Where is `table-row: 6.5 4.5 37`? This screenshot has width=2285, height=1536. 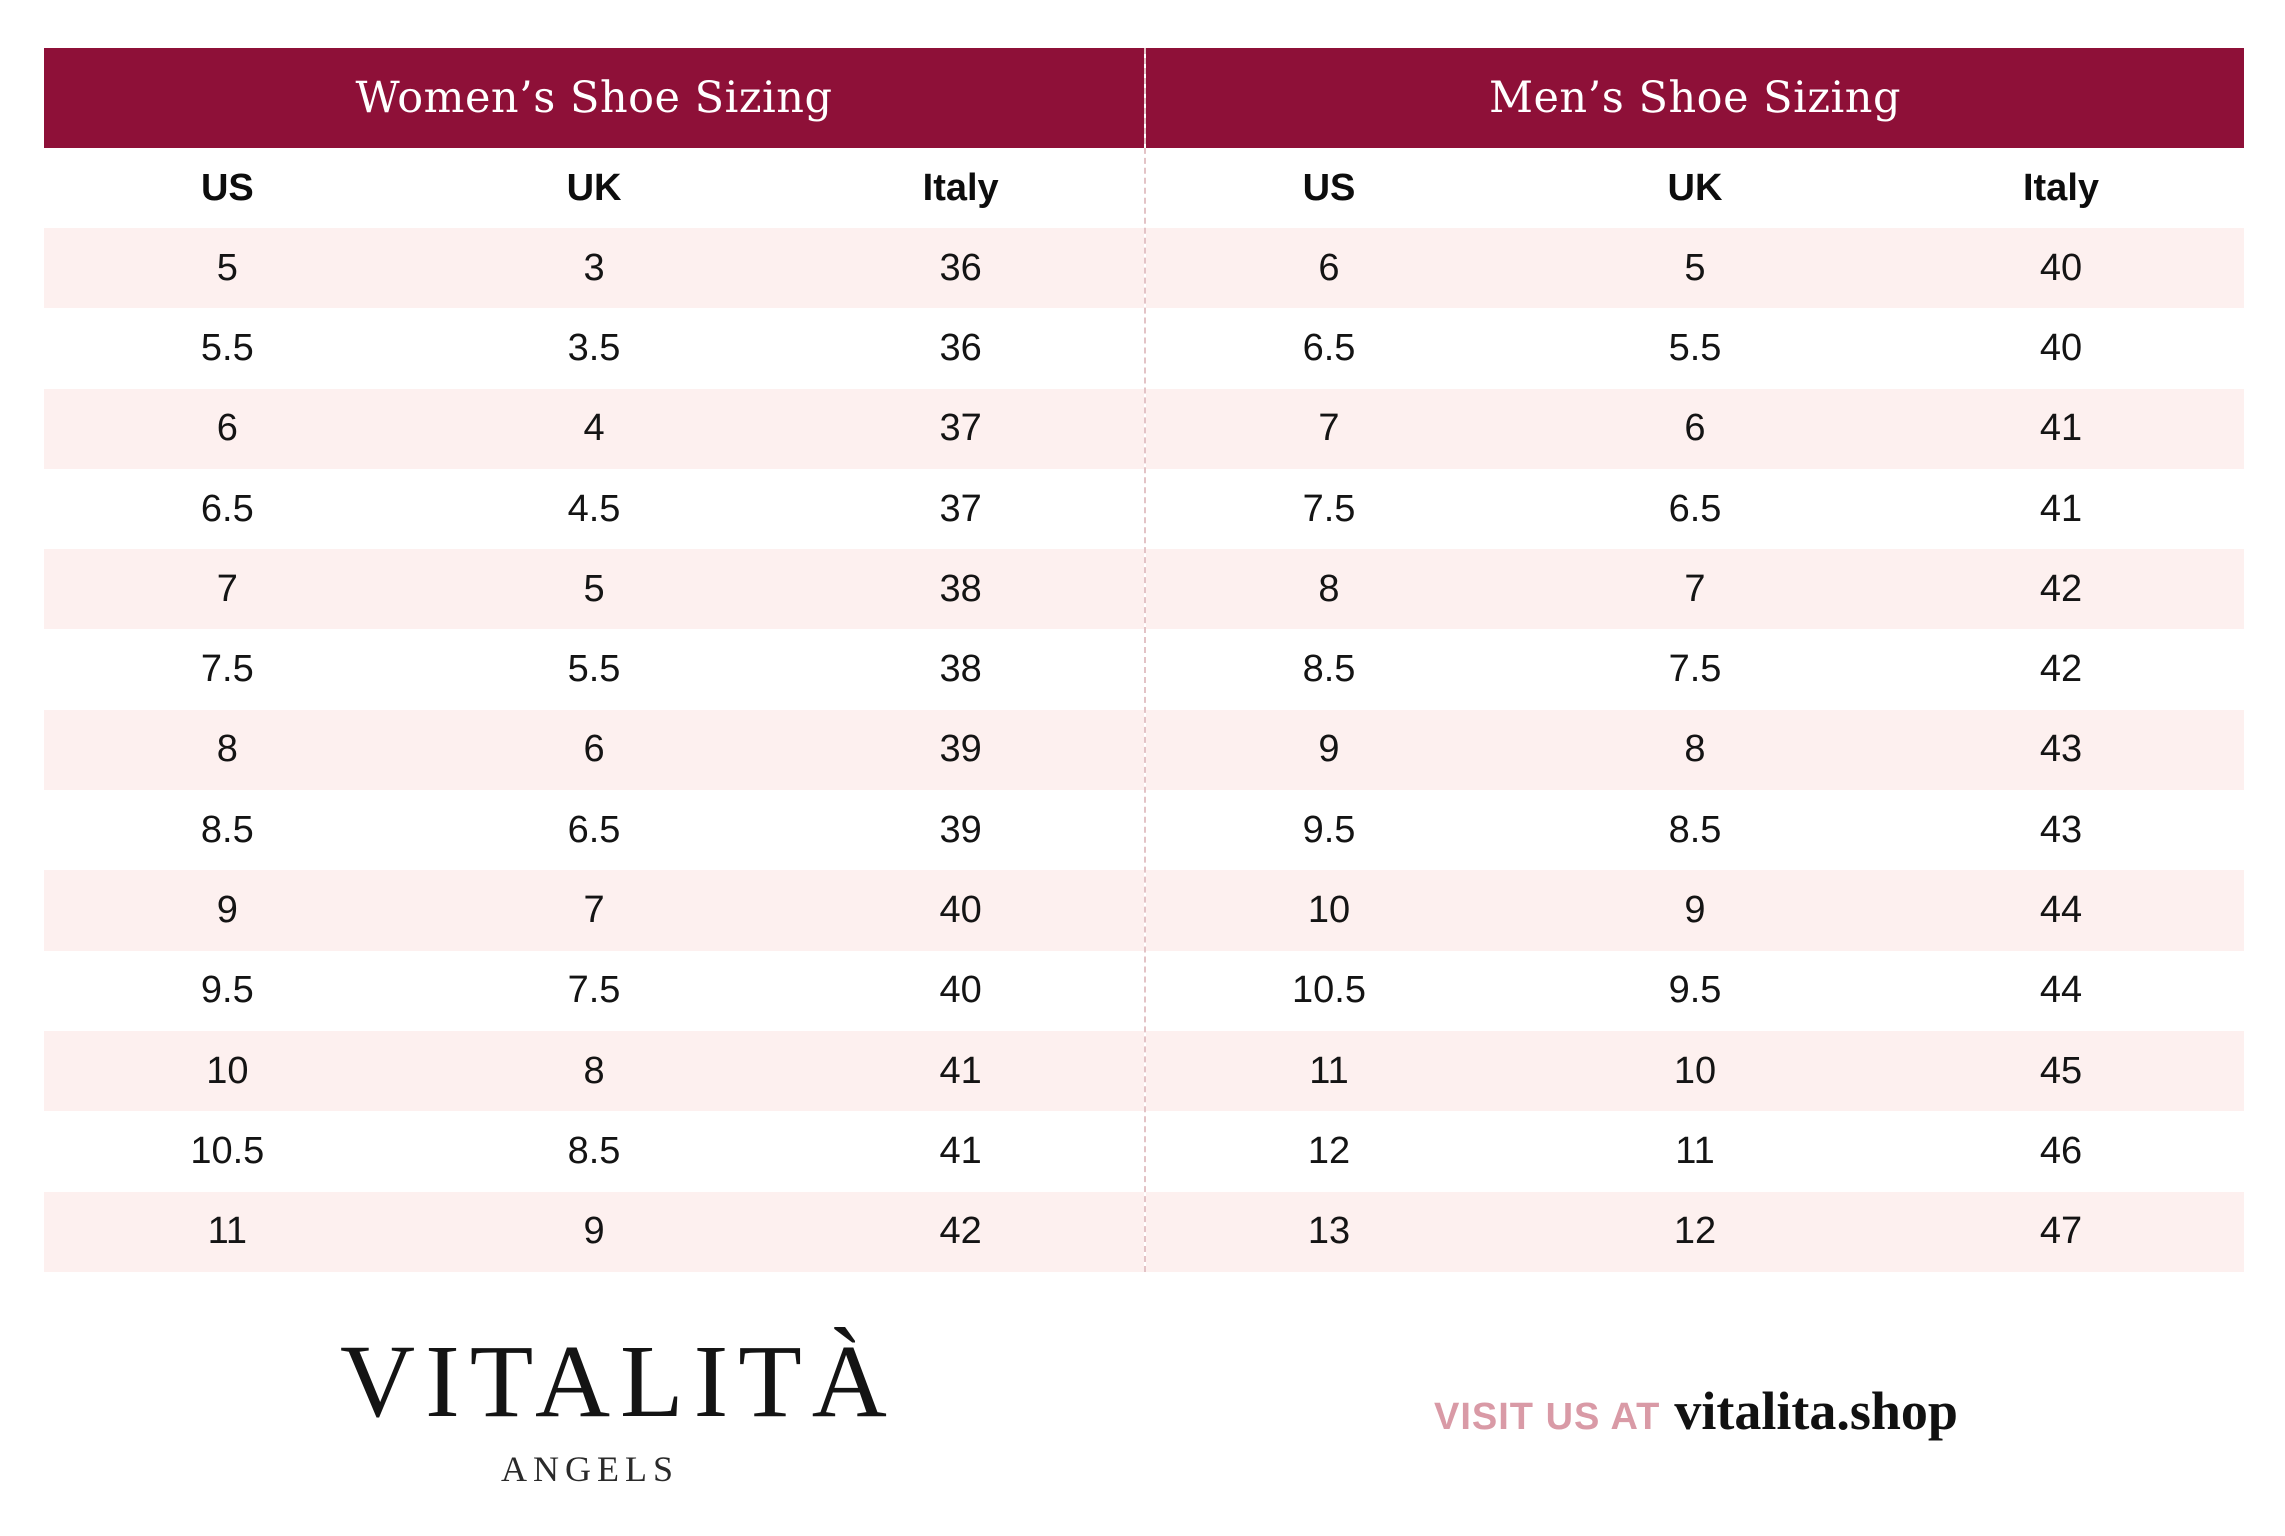 table-row: 6.5 4.5 37 is located at coordinates (594, 509).